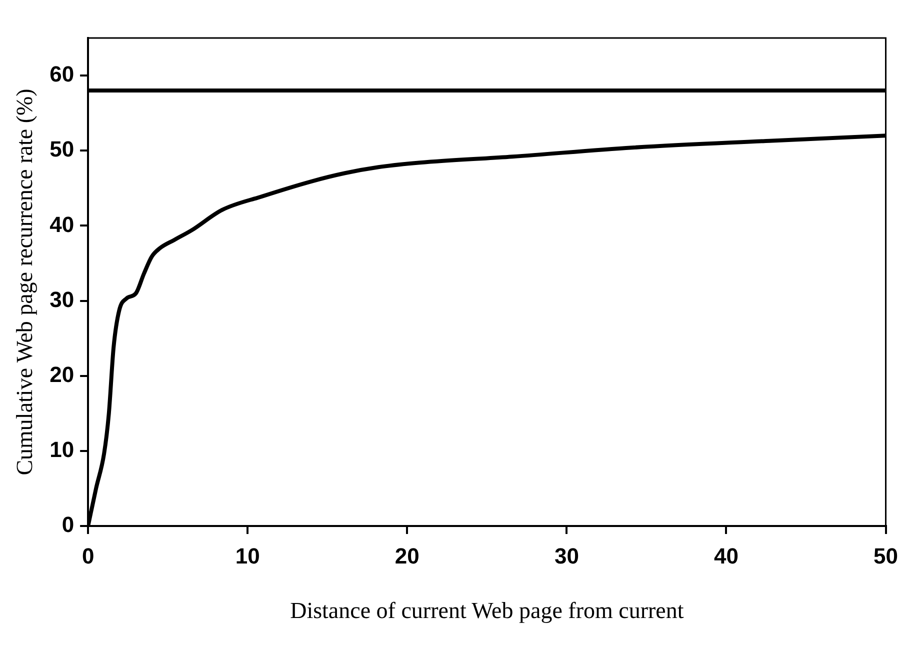 The height and width of the screenshot is (647, 920). I want to click on y-tick-label: 30, so click(62, 299).